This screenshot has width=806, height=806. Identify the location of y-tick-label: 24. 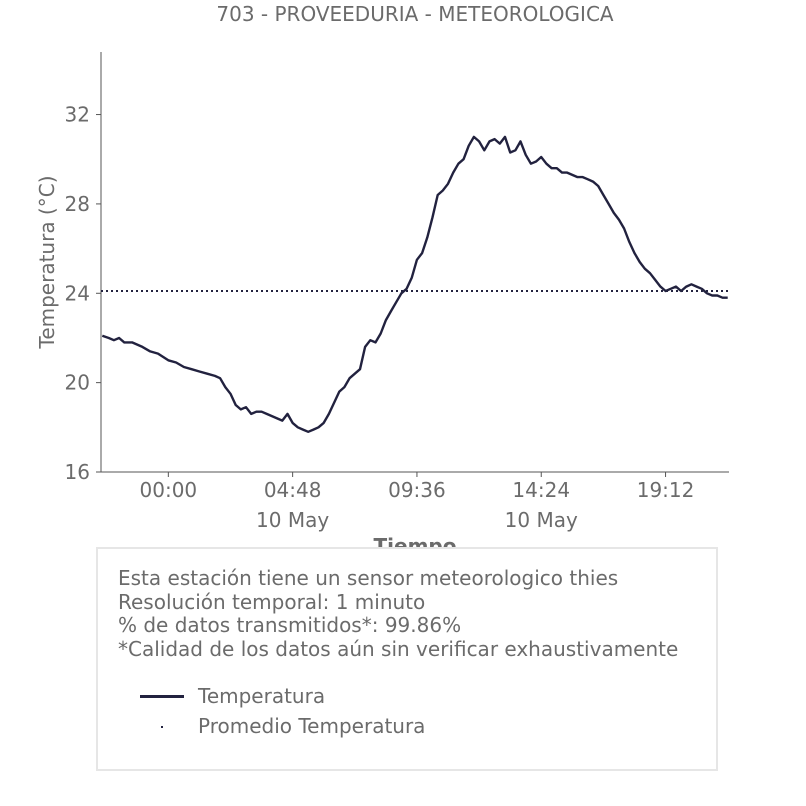
(77, 293).